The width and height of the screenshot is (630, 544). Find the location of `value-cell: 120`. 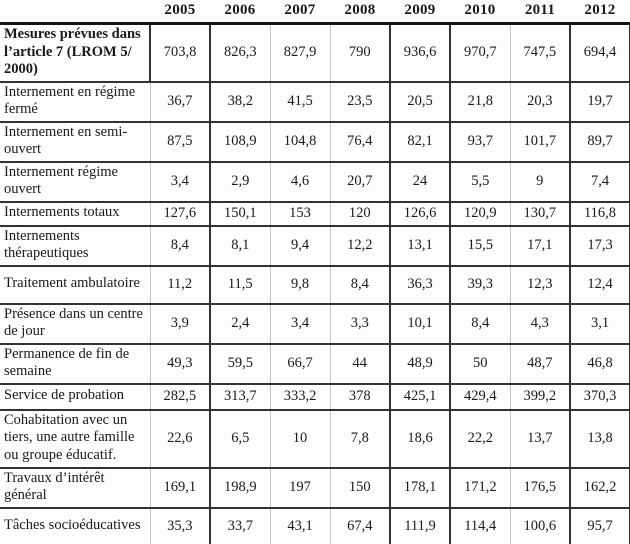

value-cell: 120 is located at coordinates (359, 213).